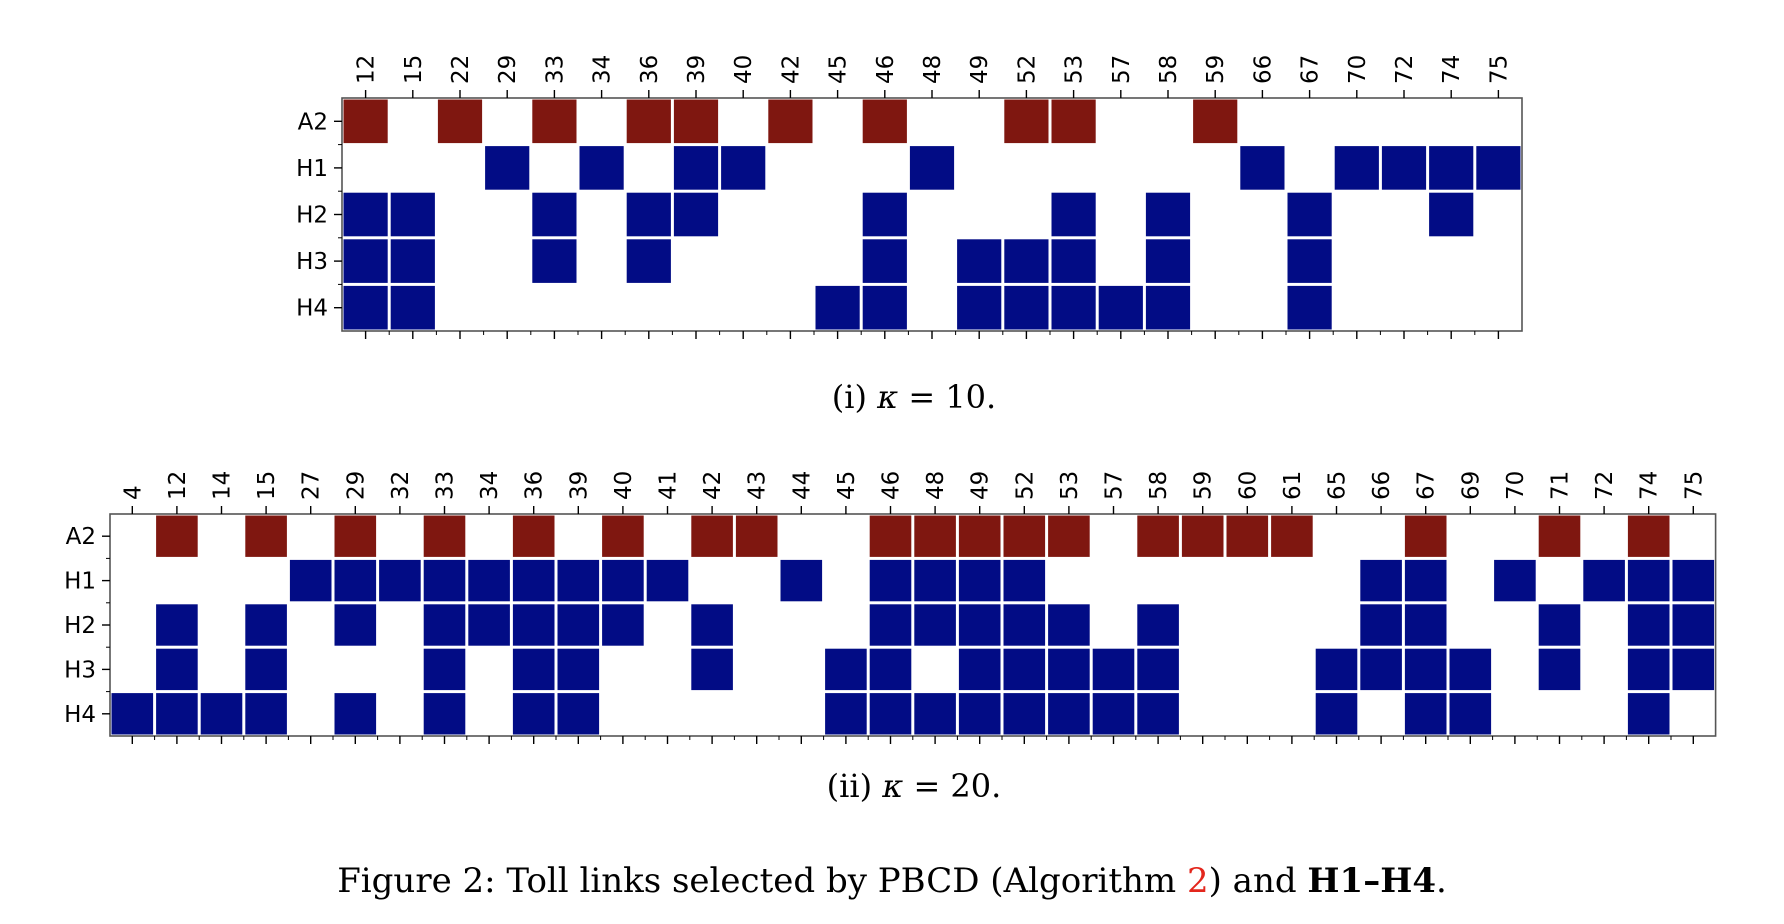 This screenshot has width=1784, height=924. I want to click on x-tick-label: 65, so click(1338, 485).